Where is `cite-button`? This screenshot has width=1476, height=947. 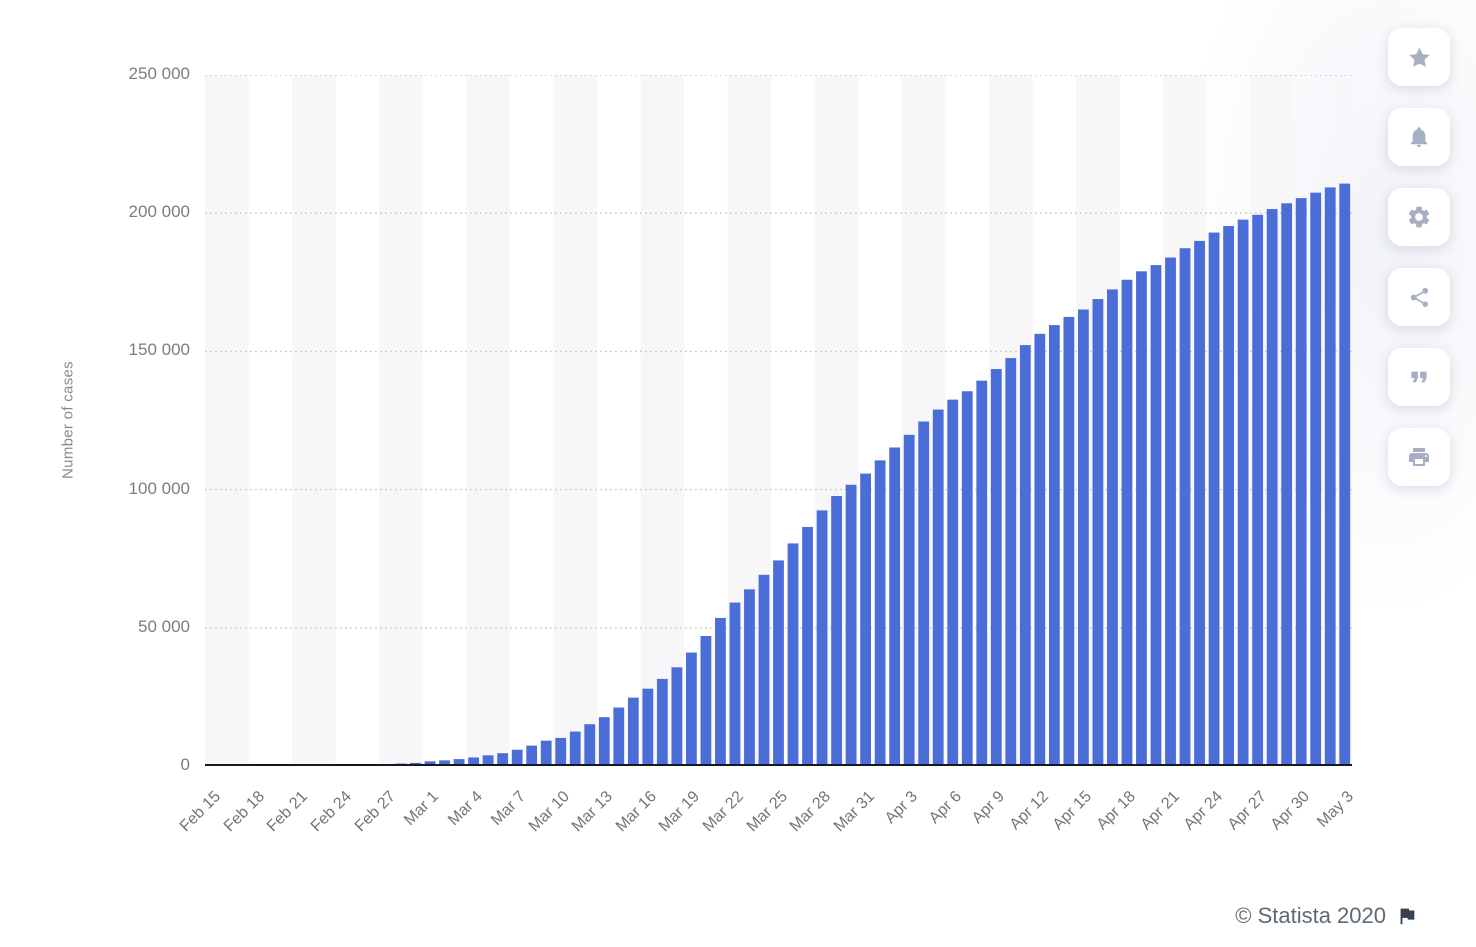
cite-button is located at coordinates (1419, 377).